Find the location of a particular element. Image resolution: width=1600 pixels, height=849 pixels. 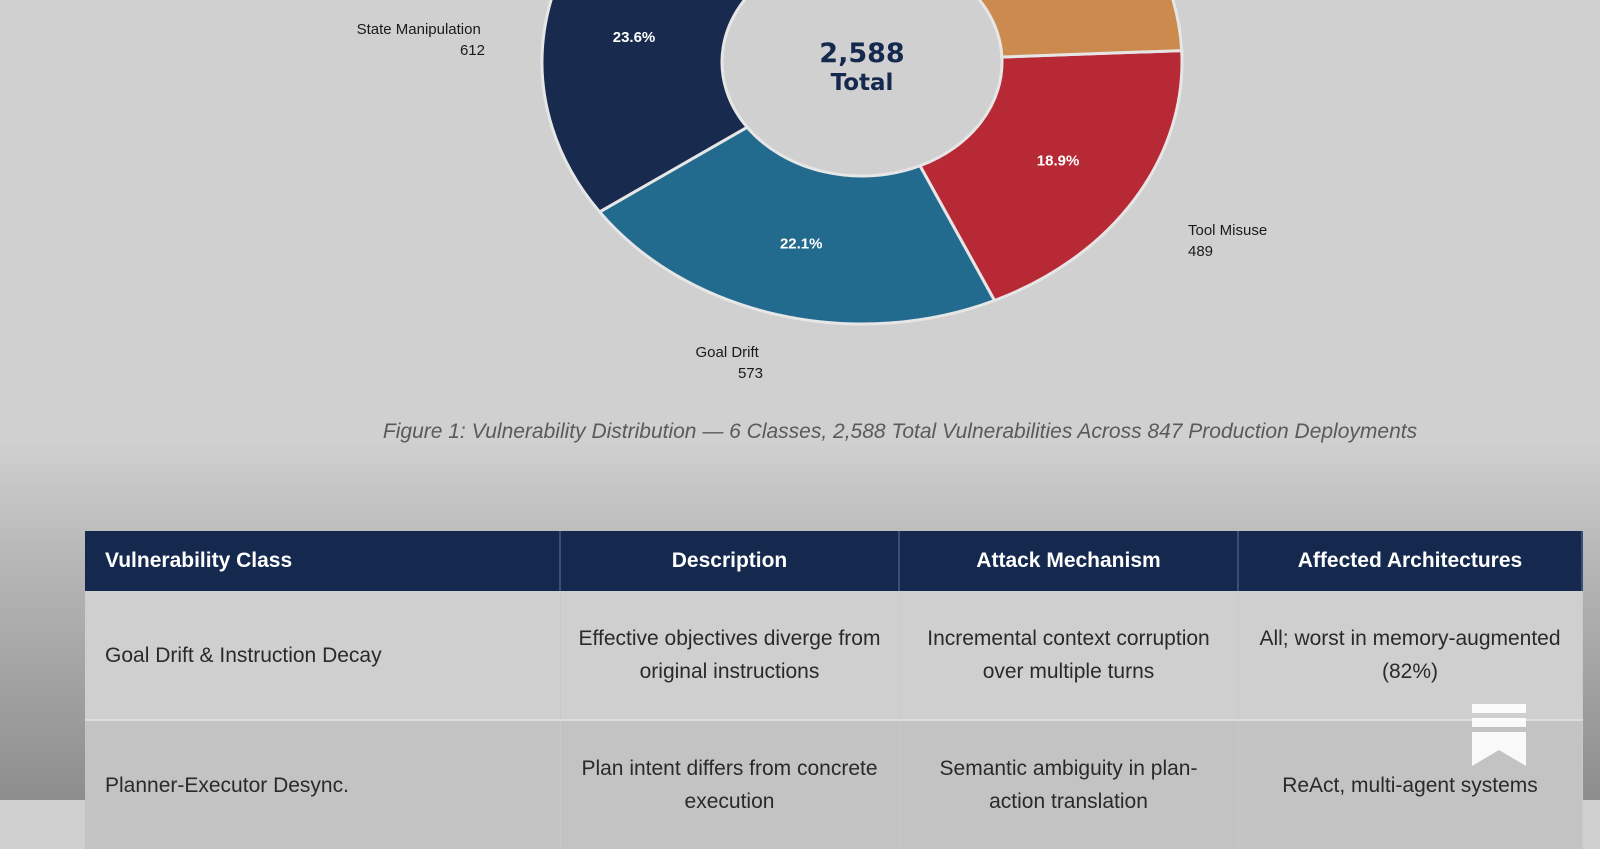

pct-label-goal-drift: 22.1% is located at coordinates (801, 243).